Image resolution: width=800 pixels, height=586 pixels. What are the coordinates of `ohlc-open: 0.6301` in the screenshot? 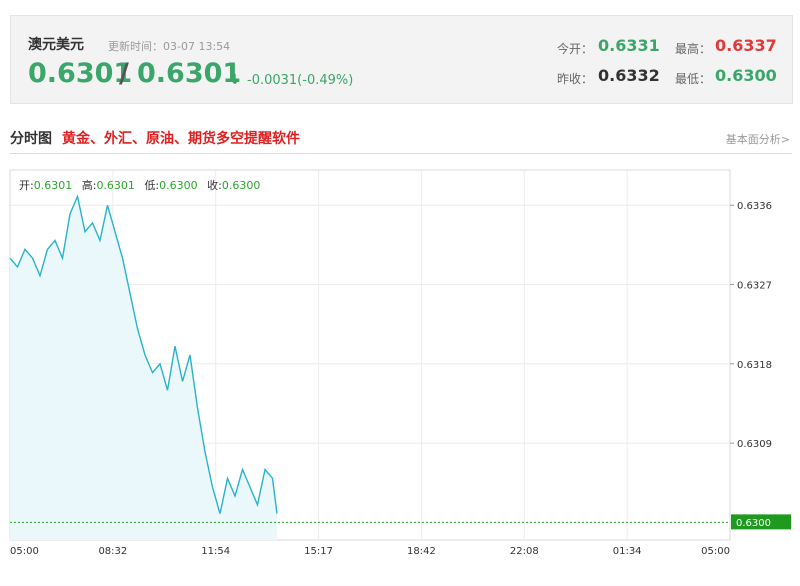 It's located at (53, 185).